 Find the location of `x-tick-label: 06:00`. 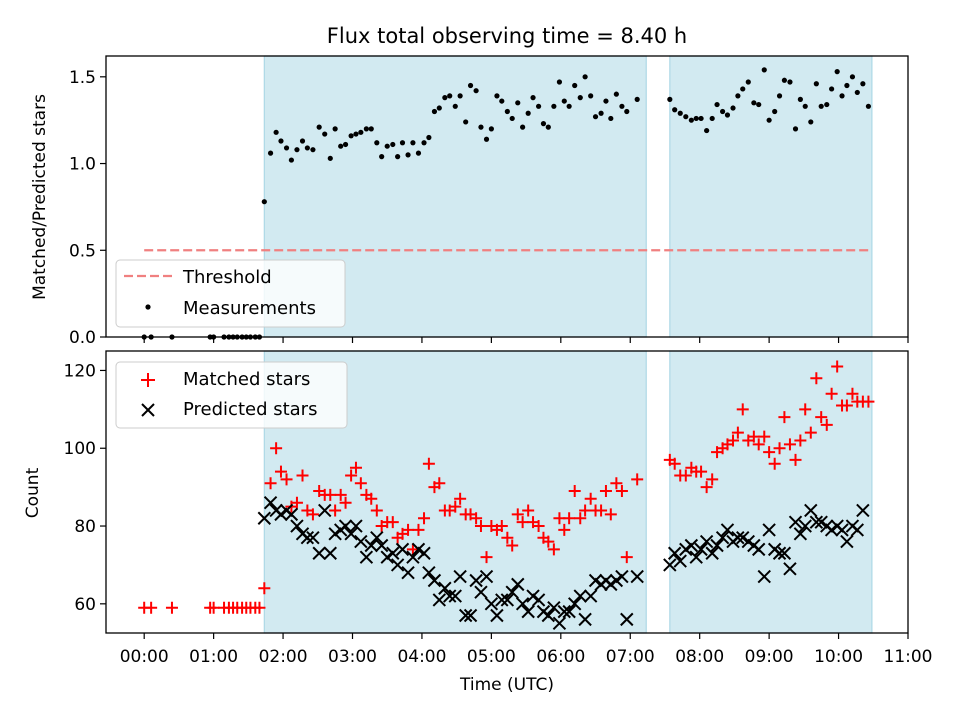

x-tick-label: 06:00 is located at coordinates (560, 657).